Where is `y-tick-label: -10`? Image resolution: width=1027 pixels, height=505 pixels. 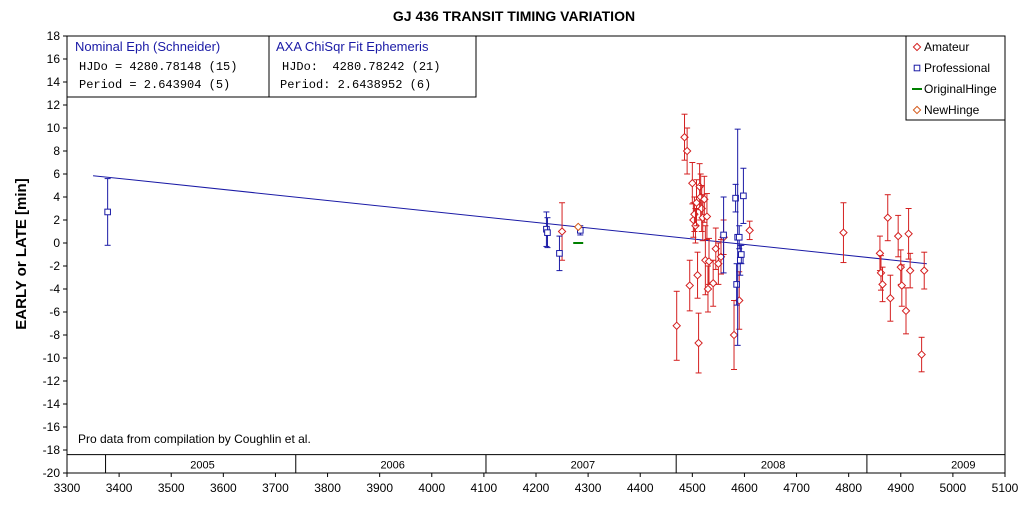 y-tick-label: -10 is located at coordinates (52, 358).